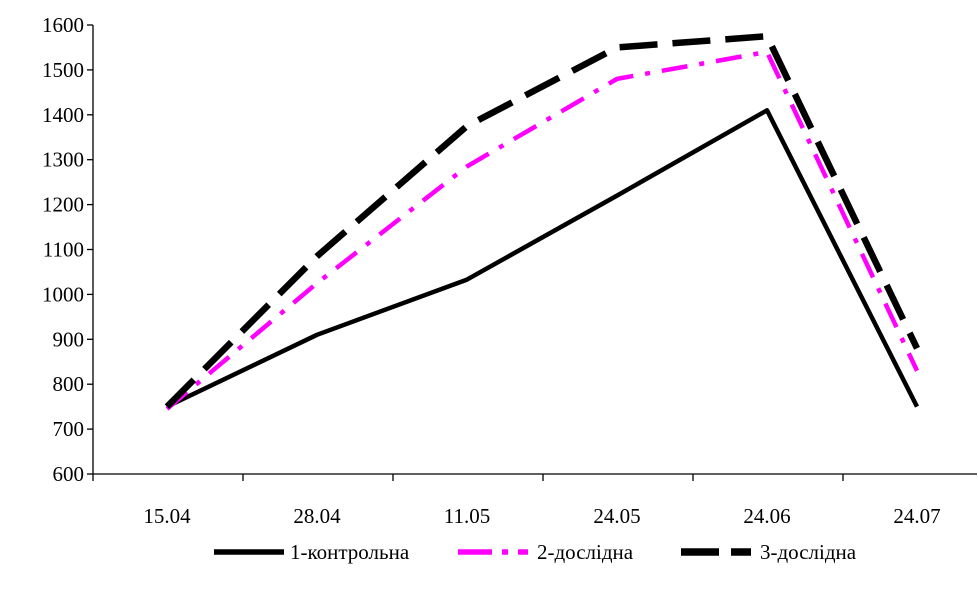 The image size is (978, 597). What do you see at coordinates (535, 552) in the screenshot?
I see `legend: 1-контрольна 2-дослідна 3-дослідна` at bounding box center [535, 552].